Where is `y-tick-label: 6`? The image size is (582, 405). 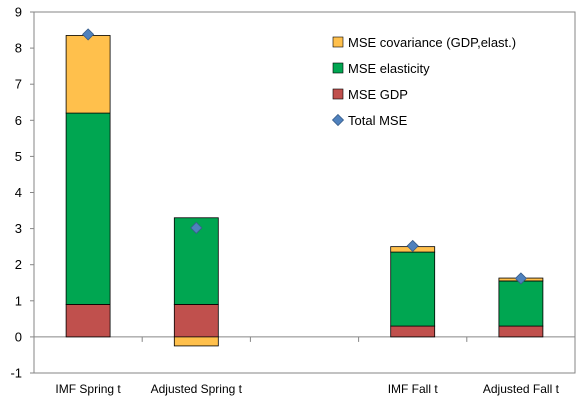 y-tick-label: 6 is located at coordinates (18, 120).